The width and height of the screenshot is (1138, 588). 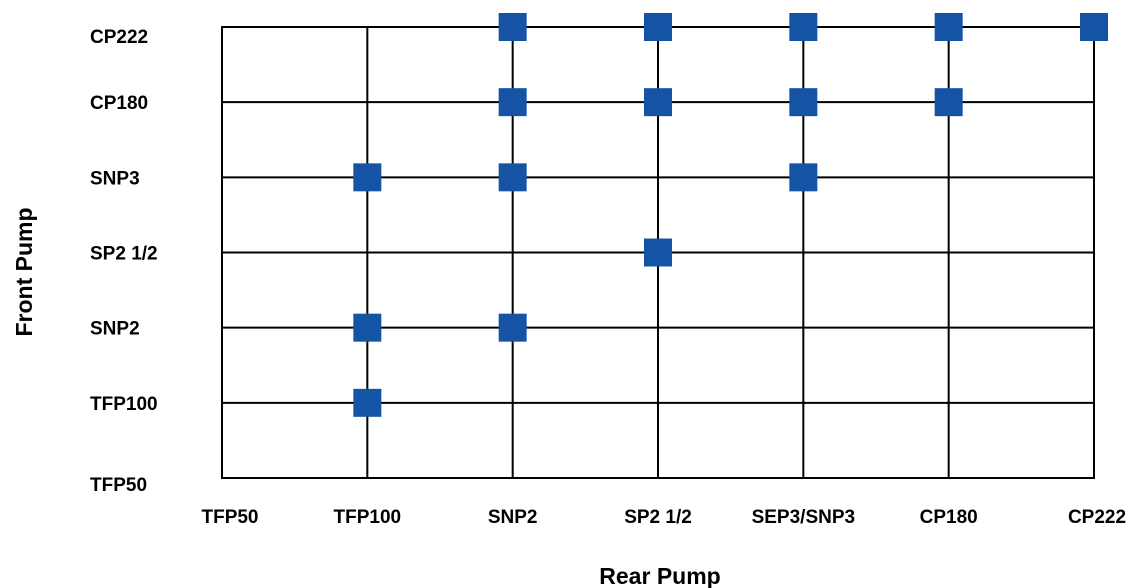 I want to click on x-tick-label: CP180, so click(x=949, y=517).